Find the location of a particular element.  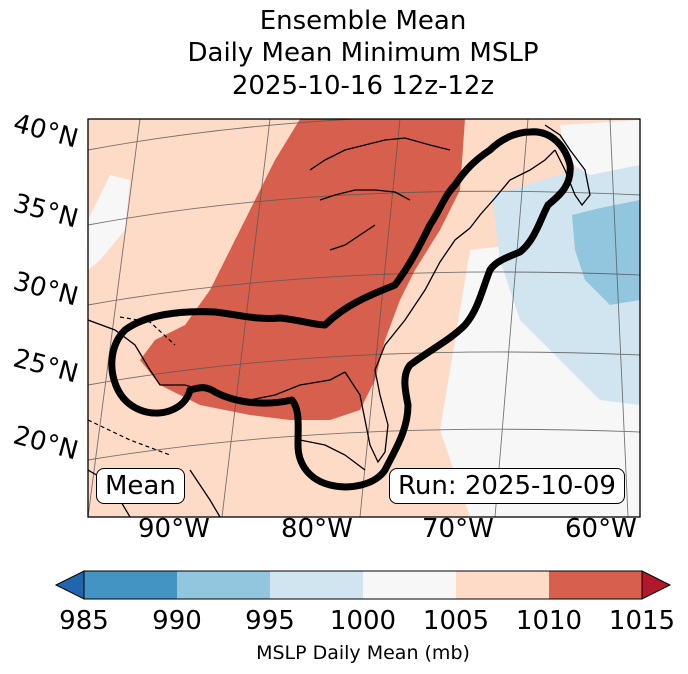

chart-title-line2: Daily Mean Minimum MSLP is located at coordinates (363, 53).